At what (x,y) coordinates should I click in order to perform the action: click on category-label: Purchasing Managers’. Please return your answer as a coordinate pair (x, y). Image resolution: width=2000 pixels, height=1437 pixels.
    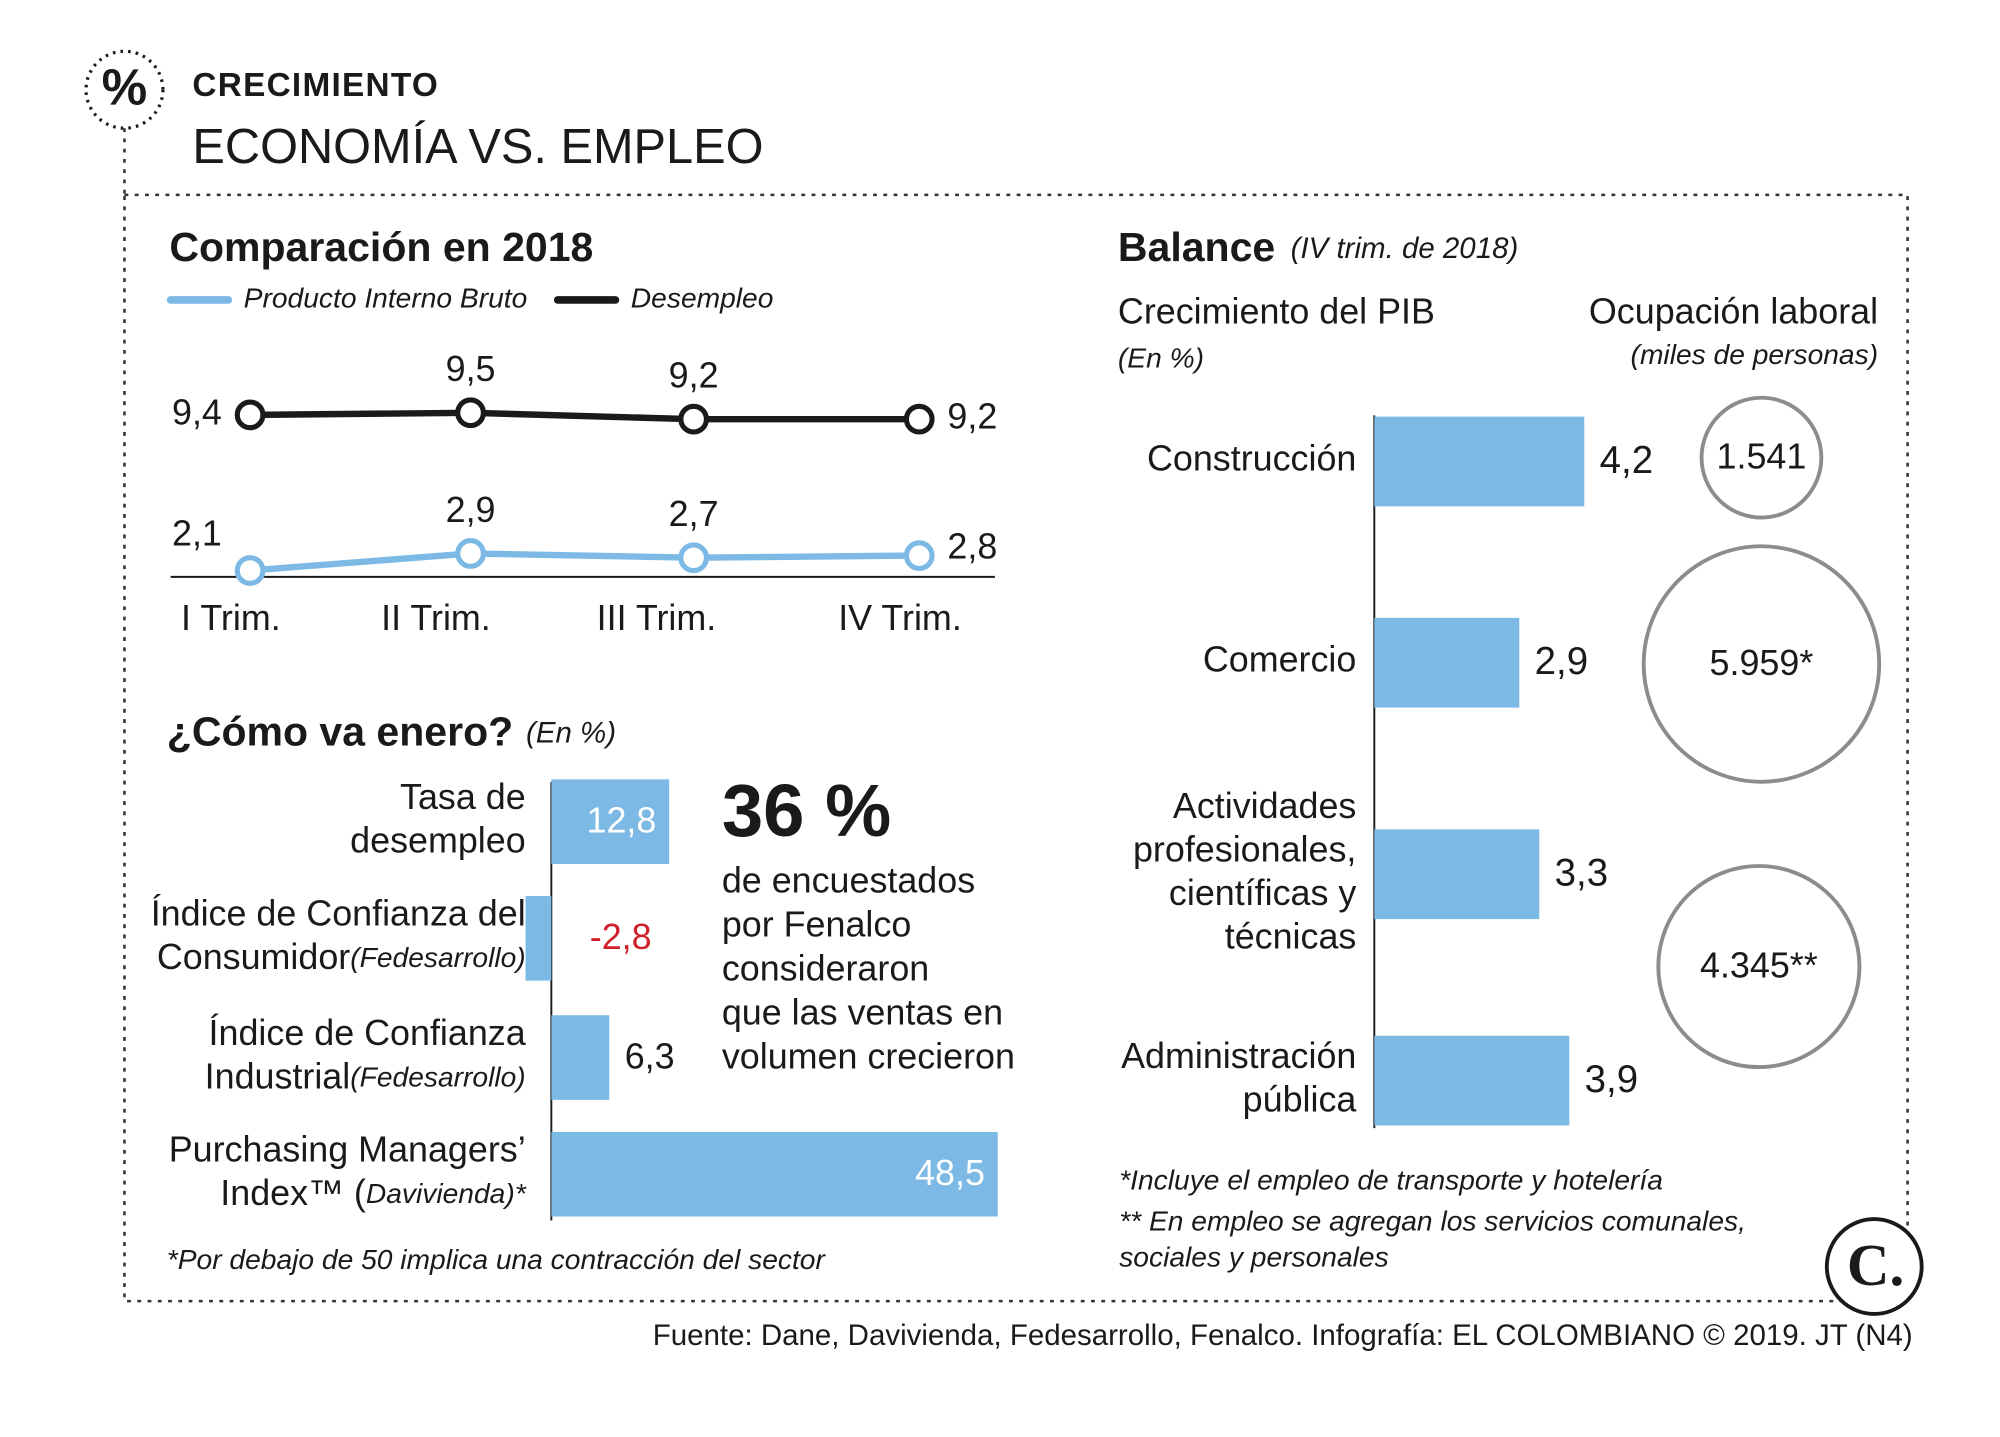
    Looking at the image, I should click on (347, 1150).